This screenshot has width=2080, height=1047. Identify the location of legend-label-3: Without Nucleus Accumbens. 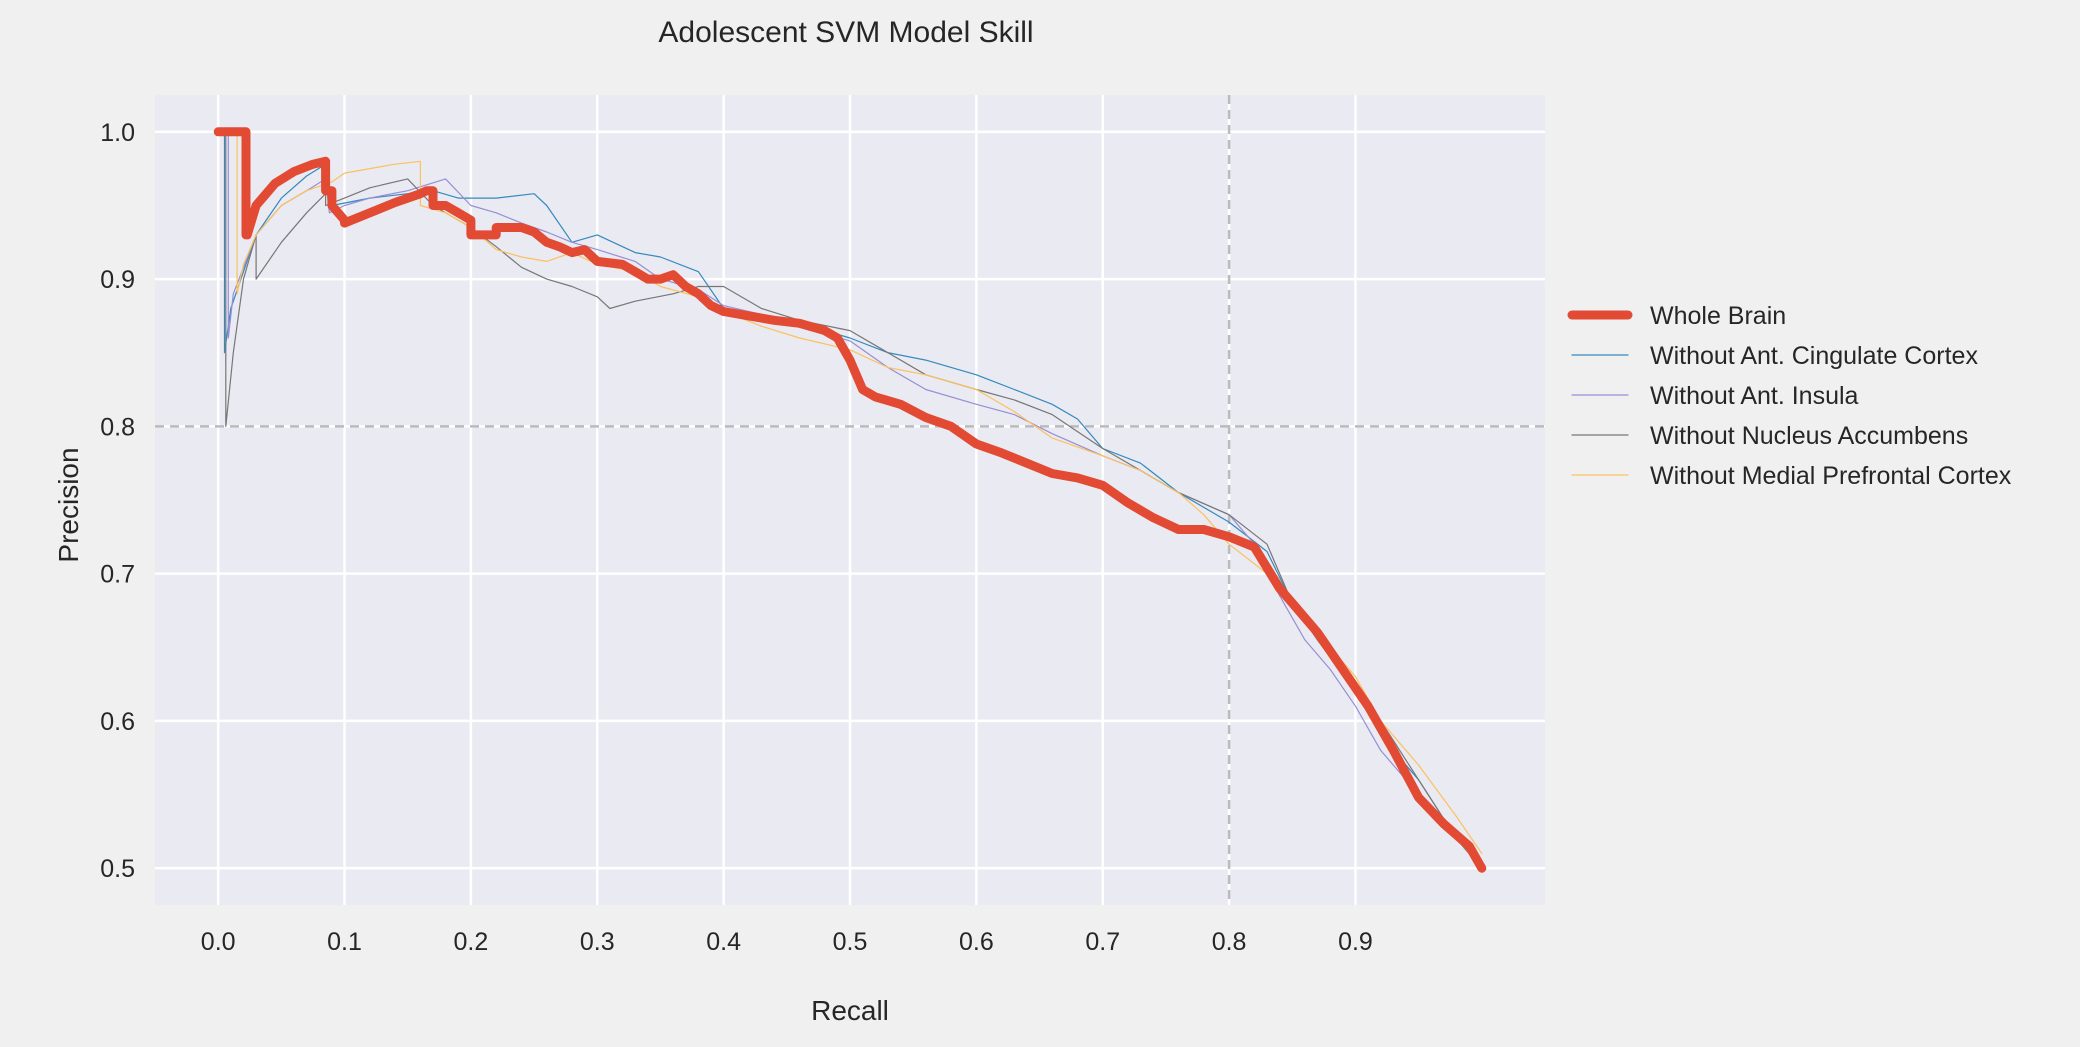
(1809, 436).